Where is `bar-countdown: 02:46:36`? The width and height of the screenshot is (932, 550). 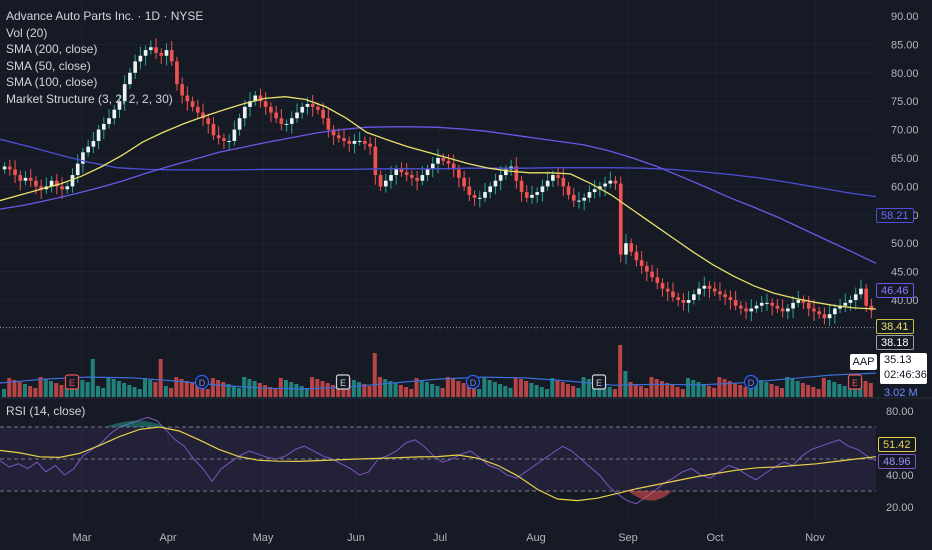
bar-countdown: 02:46:36 is located at coordinates (905, 375).